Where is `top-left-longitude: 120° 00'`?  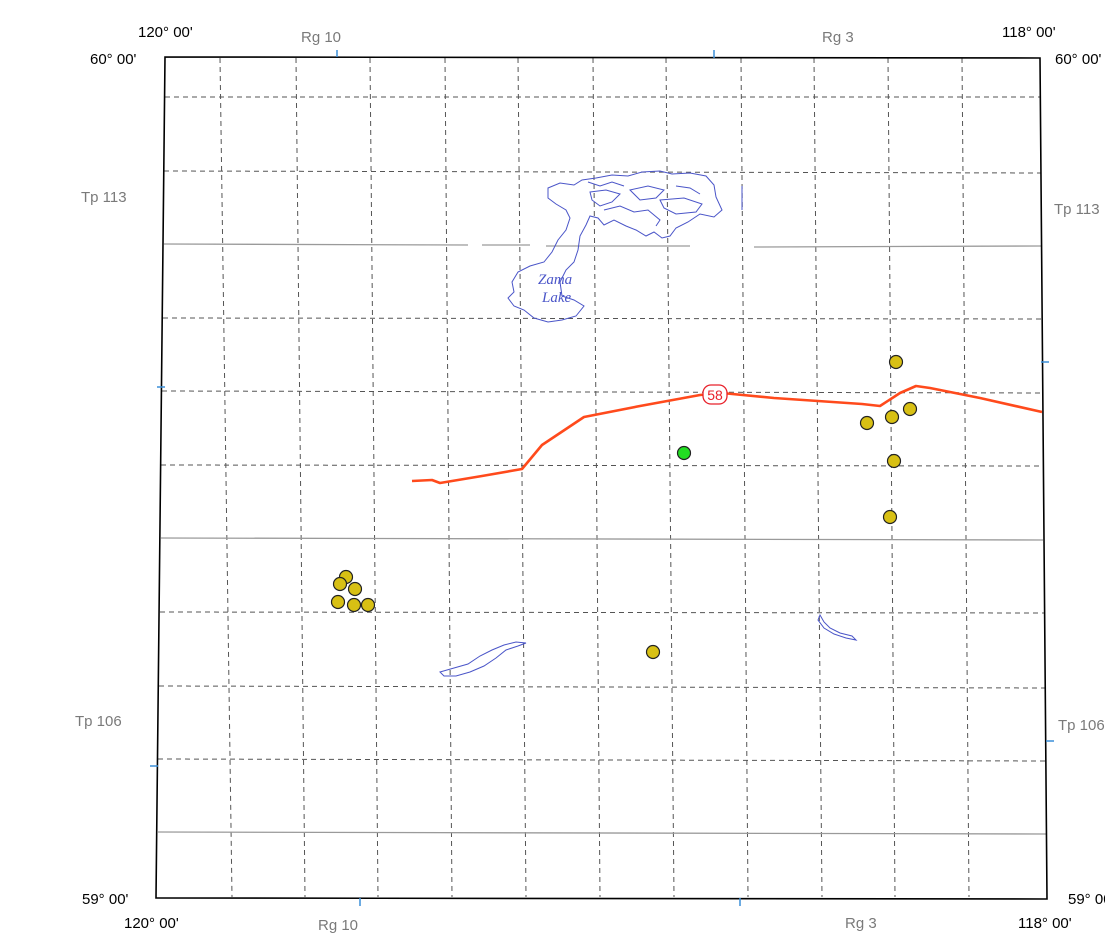 top-left-longitude: 120° 00' is located at coordinates (165, 32).